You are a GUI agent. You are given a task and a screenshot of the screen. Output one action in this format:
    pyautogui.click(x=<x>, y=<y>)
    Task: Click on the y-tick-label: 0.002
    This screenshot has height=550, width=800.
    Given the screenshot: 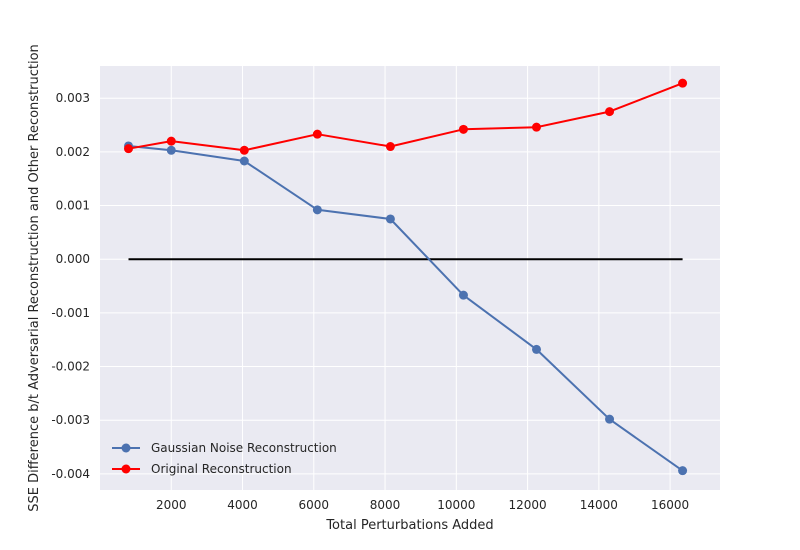 What is the action you would take?
    pyautogui.click(x=73, y=152)
    